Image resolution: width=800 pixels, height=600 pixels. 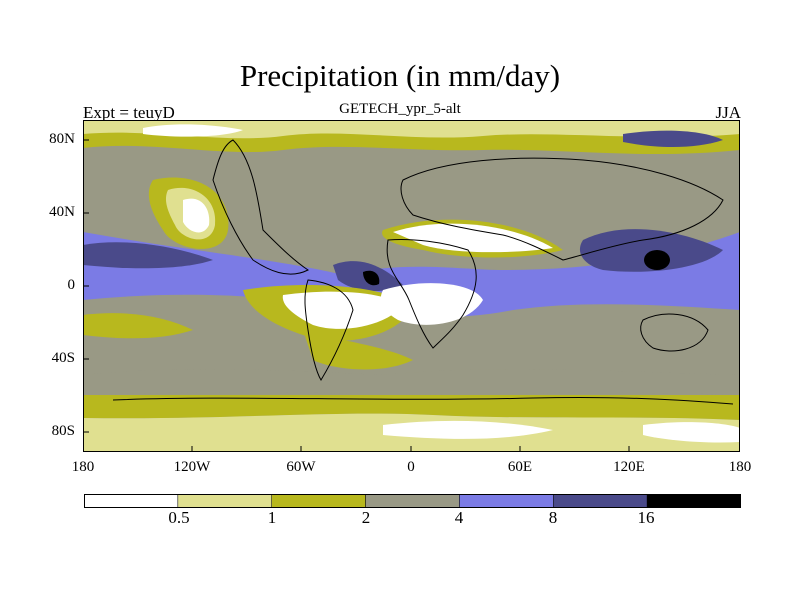 What do you see at coordinates (728, 112) in the screenshot?
I see `season-label: JJA` at bounding box center [728, 112].